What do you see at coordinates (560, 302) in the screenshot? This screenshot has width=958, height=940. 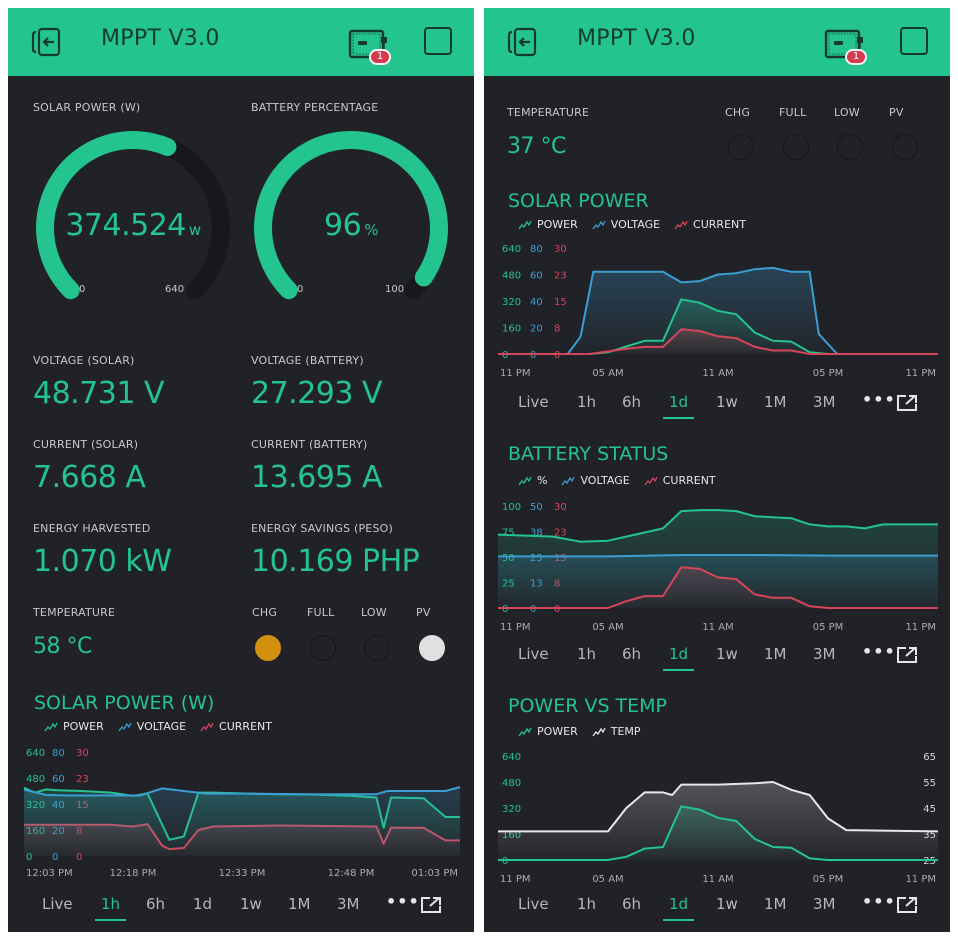 I see `y-tick-label: 15` at bounding box center [560, 302].